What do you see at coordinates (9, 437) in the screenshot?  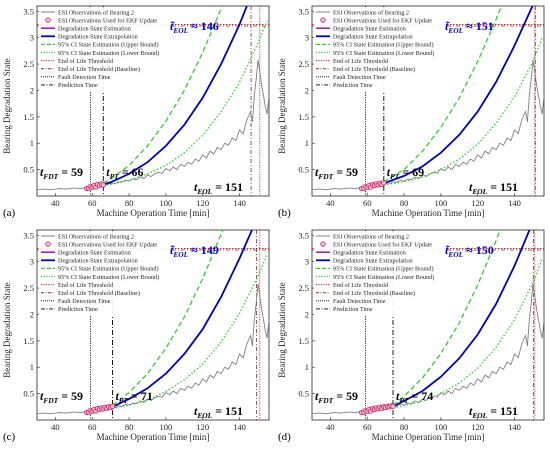 I see `panel-label: (c)` at bounding box center [9, 437].